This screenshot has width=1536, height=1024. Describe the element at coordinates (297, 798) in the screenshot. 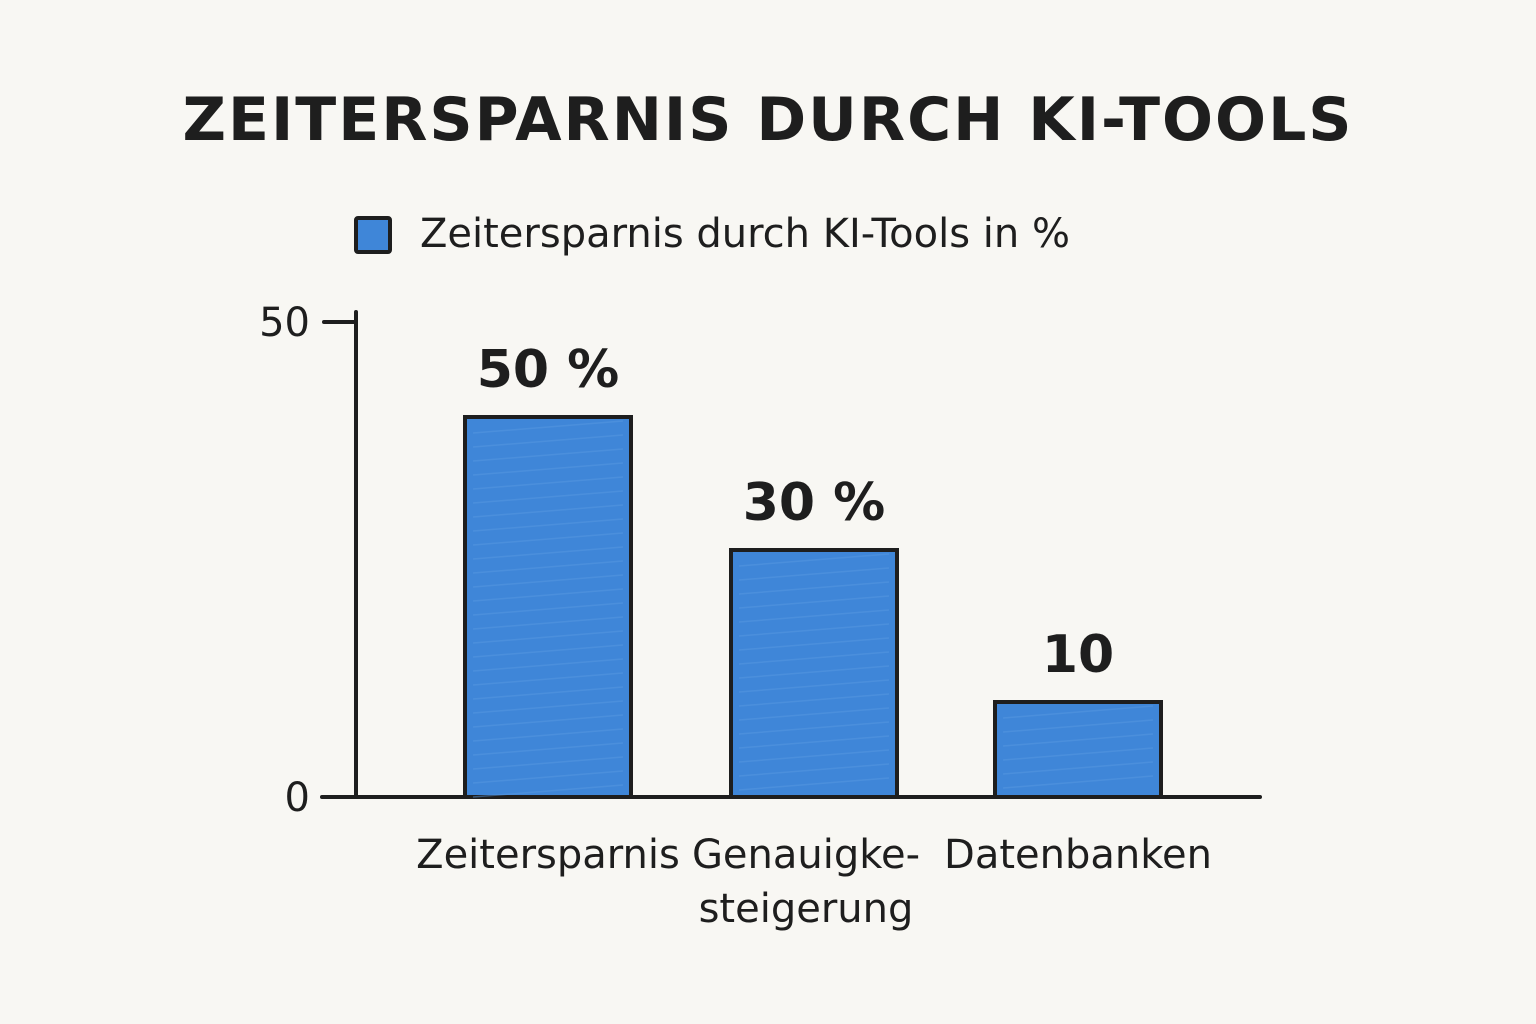

I see `y-tick-label: 0` at that location.